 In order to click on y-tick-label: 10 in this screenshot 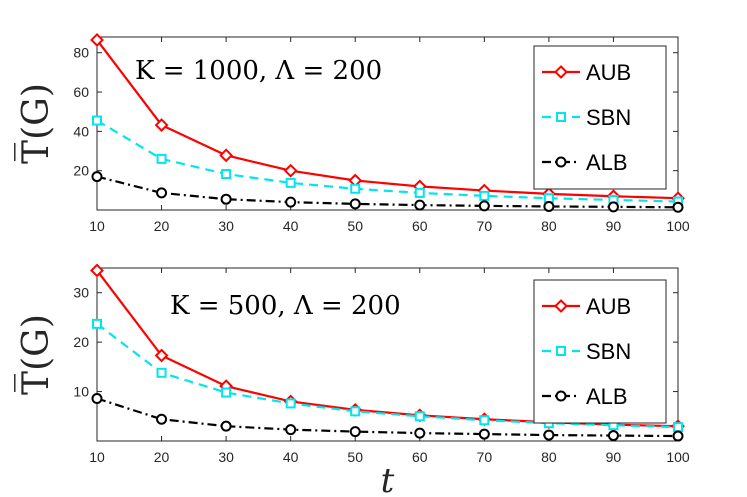, I will do `click(81, 392)`.